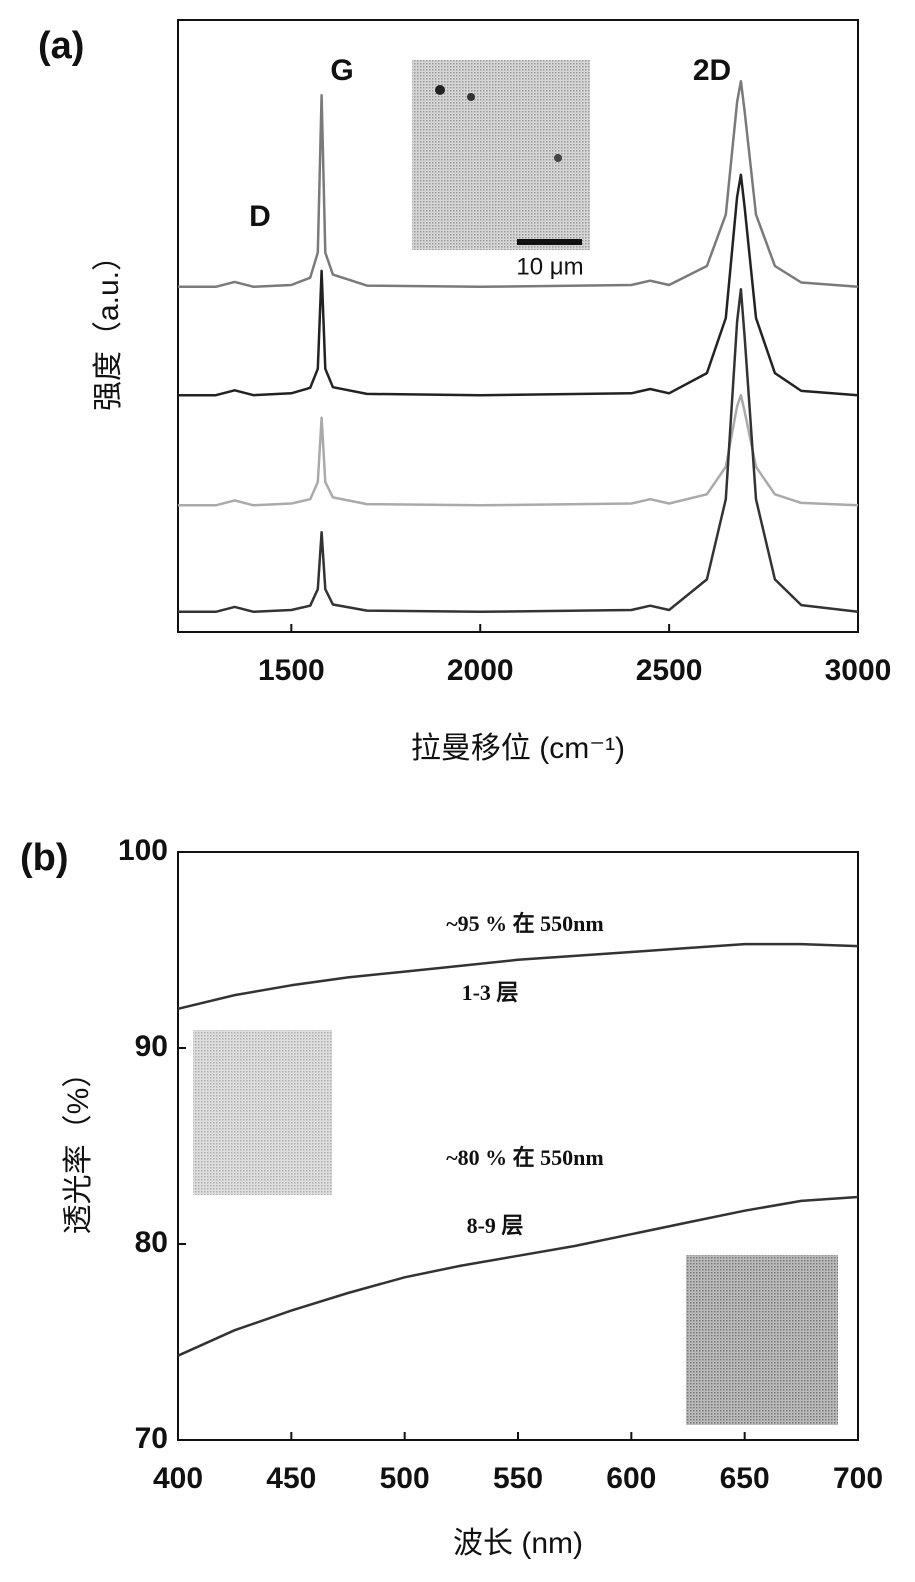 The image size is (915, 1582). I want to click on x-axis-label: 拉曼移位 (cm⁻¹), so click(518, 748).